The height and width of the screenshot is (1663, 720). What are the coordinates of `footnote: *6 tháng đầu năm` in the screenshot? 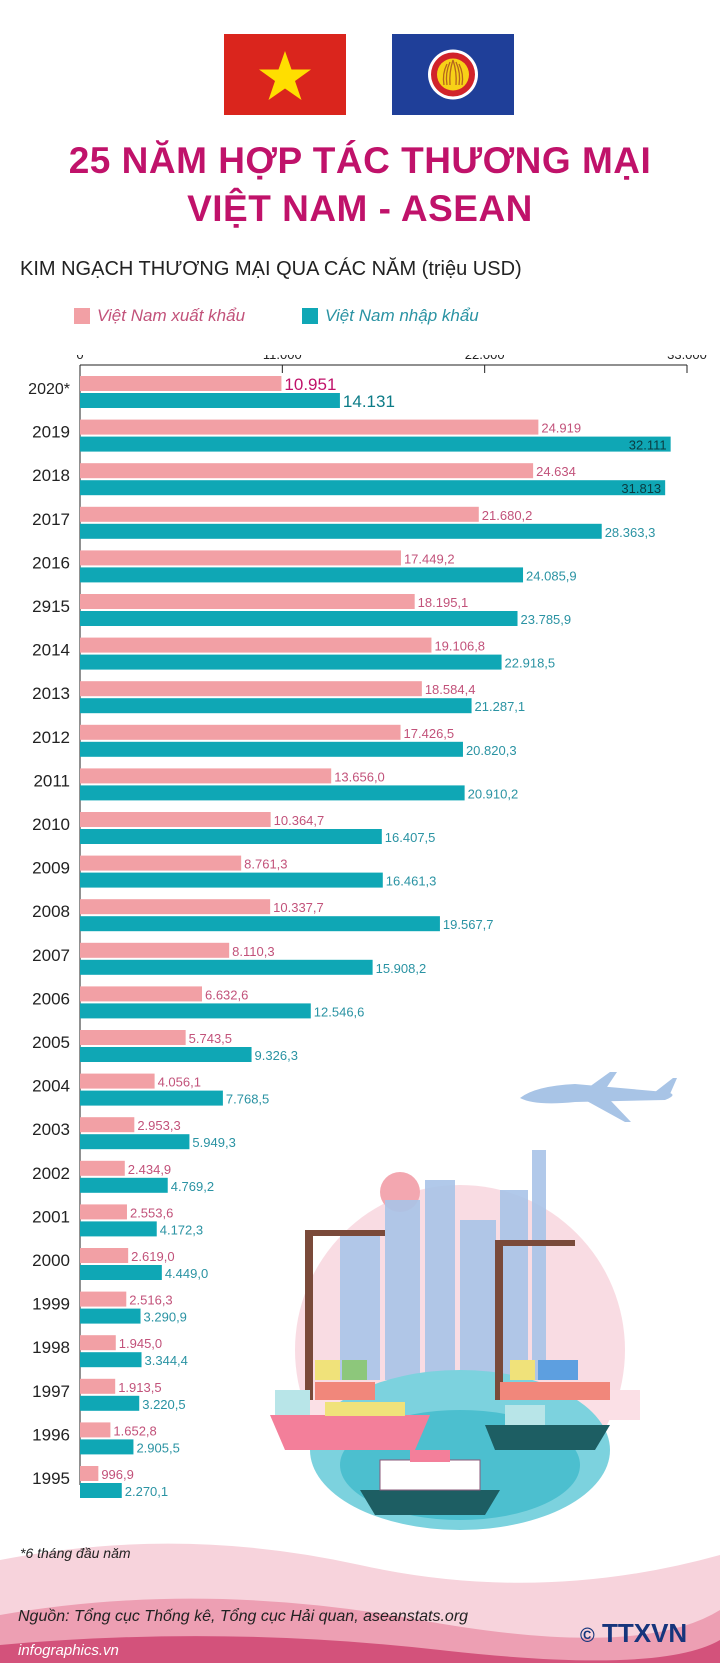 It's located at (75, 1553).